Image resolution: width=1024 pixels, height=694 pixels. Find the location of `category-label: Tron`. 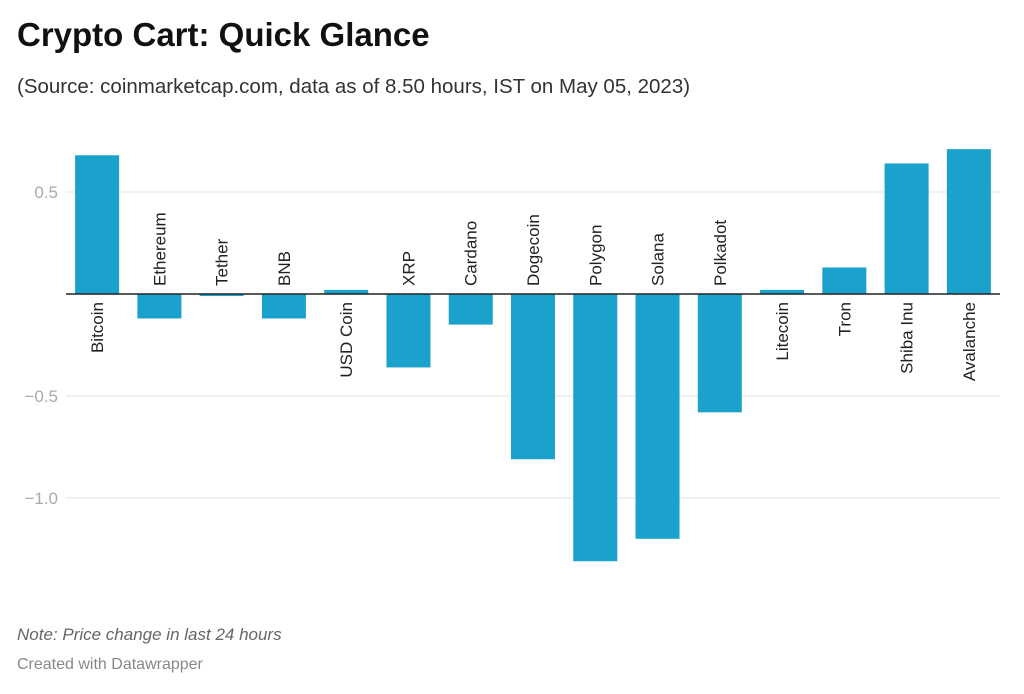

category-label: Tron is located at coordinates (844, 319).